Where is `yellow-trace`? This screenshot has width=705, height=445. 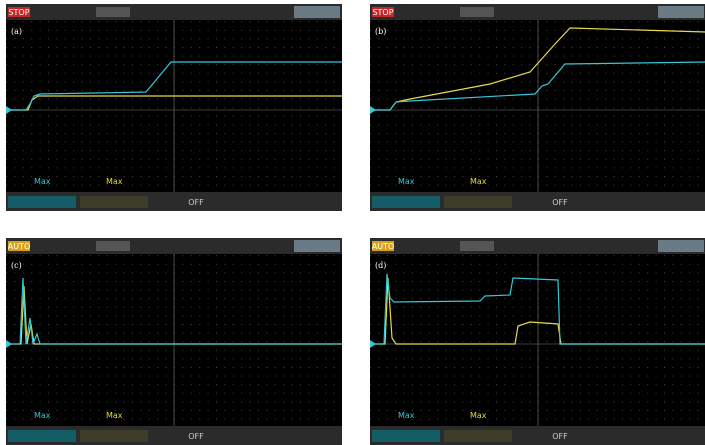
yellow-trace is located at coordinates (174, 315).